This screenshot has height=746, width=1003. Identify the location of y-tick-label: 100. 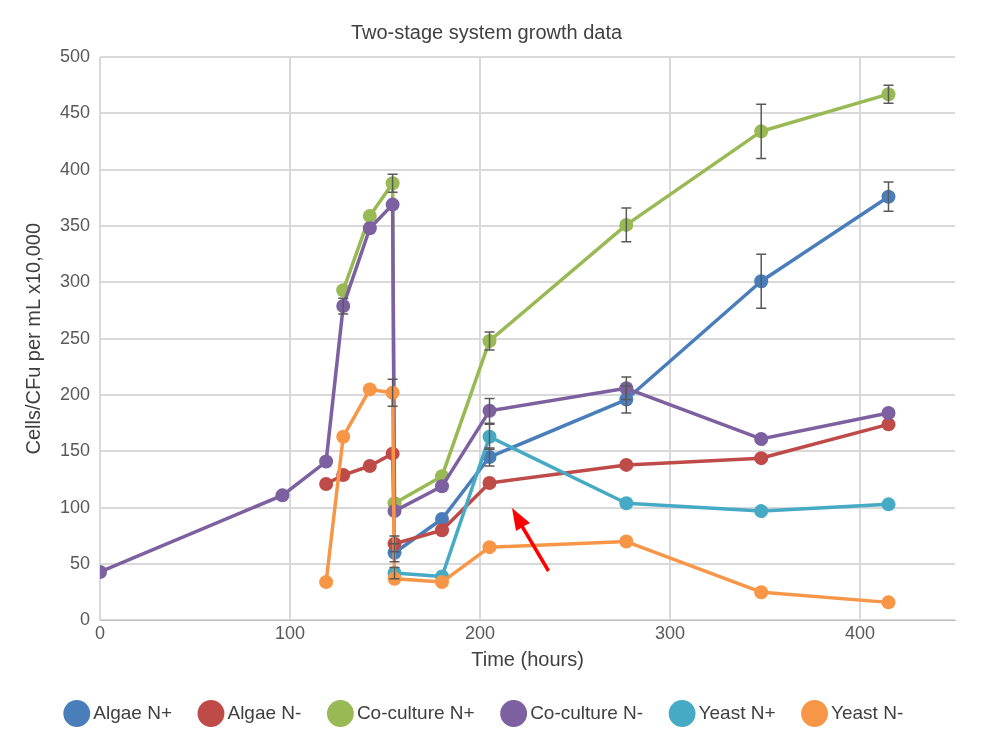
(75, 506).